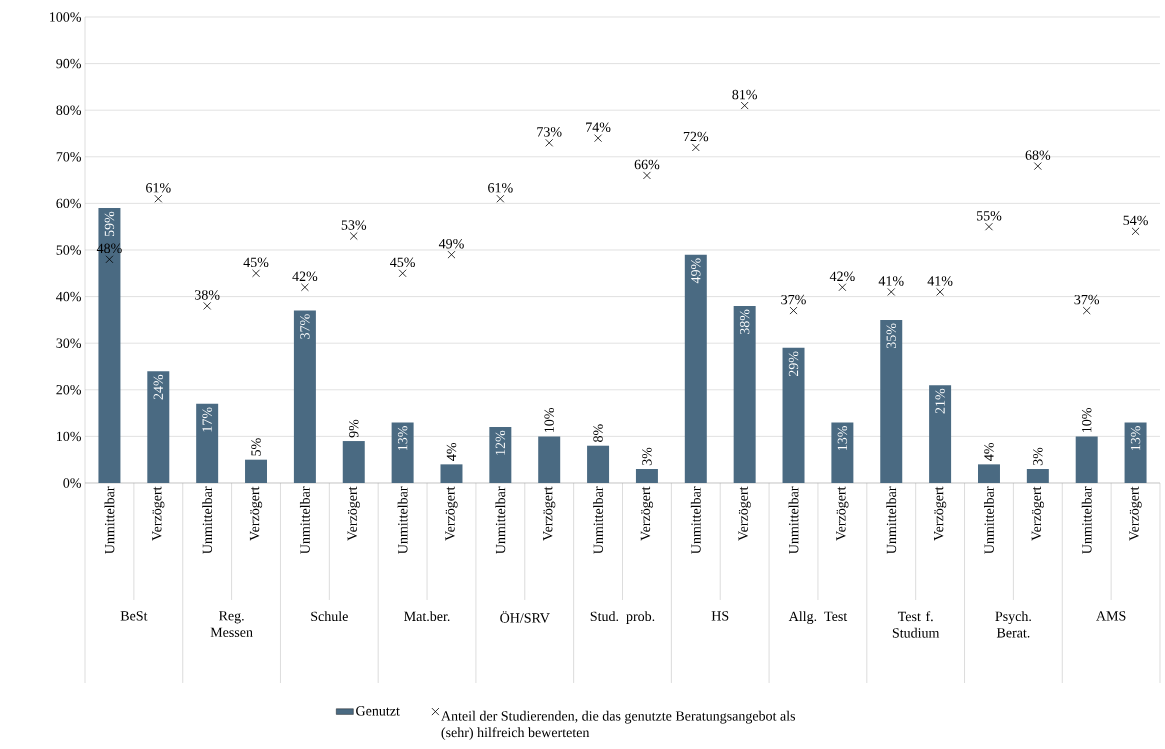 This screenshot has height=749, width=1165. Describe the element at coordinates (231, 624) in the screenshot. I see `text: Reg. Messen` at that location.